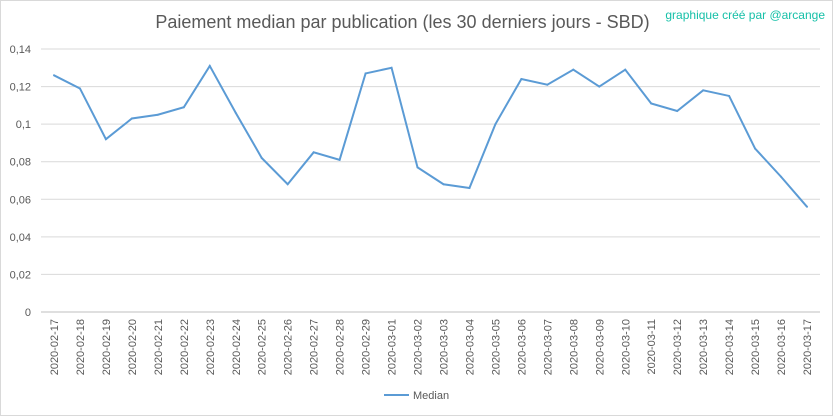  Describe the element at coordinates (444, 347) in the screenshot. I see `x-tick-label: 2020-03-03` at that location.